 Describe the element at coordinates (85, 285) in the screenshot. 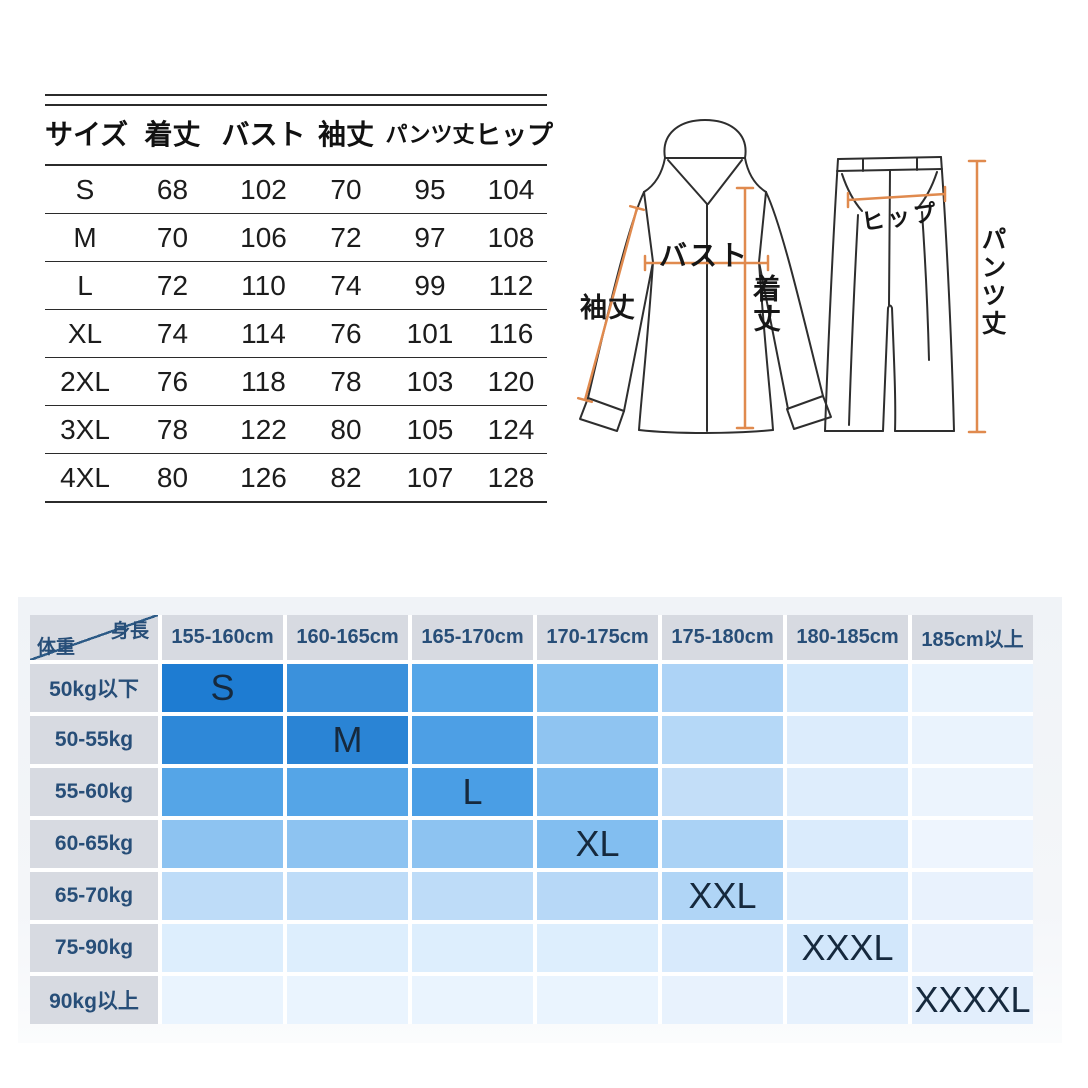

I see `size-cell: L` at that location.